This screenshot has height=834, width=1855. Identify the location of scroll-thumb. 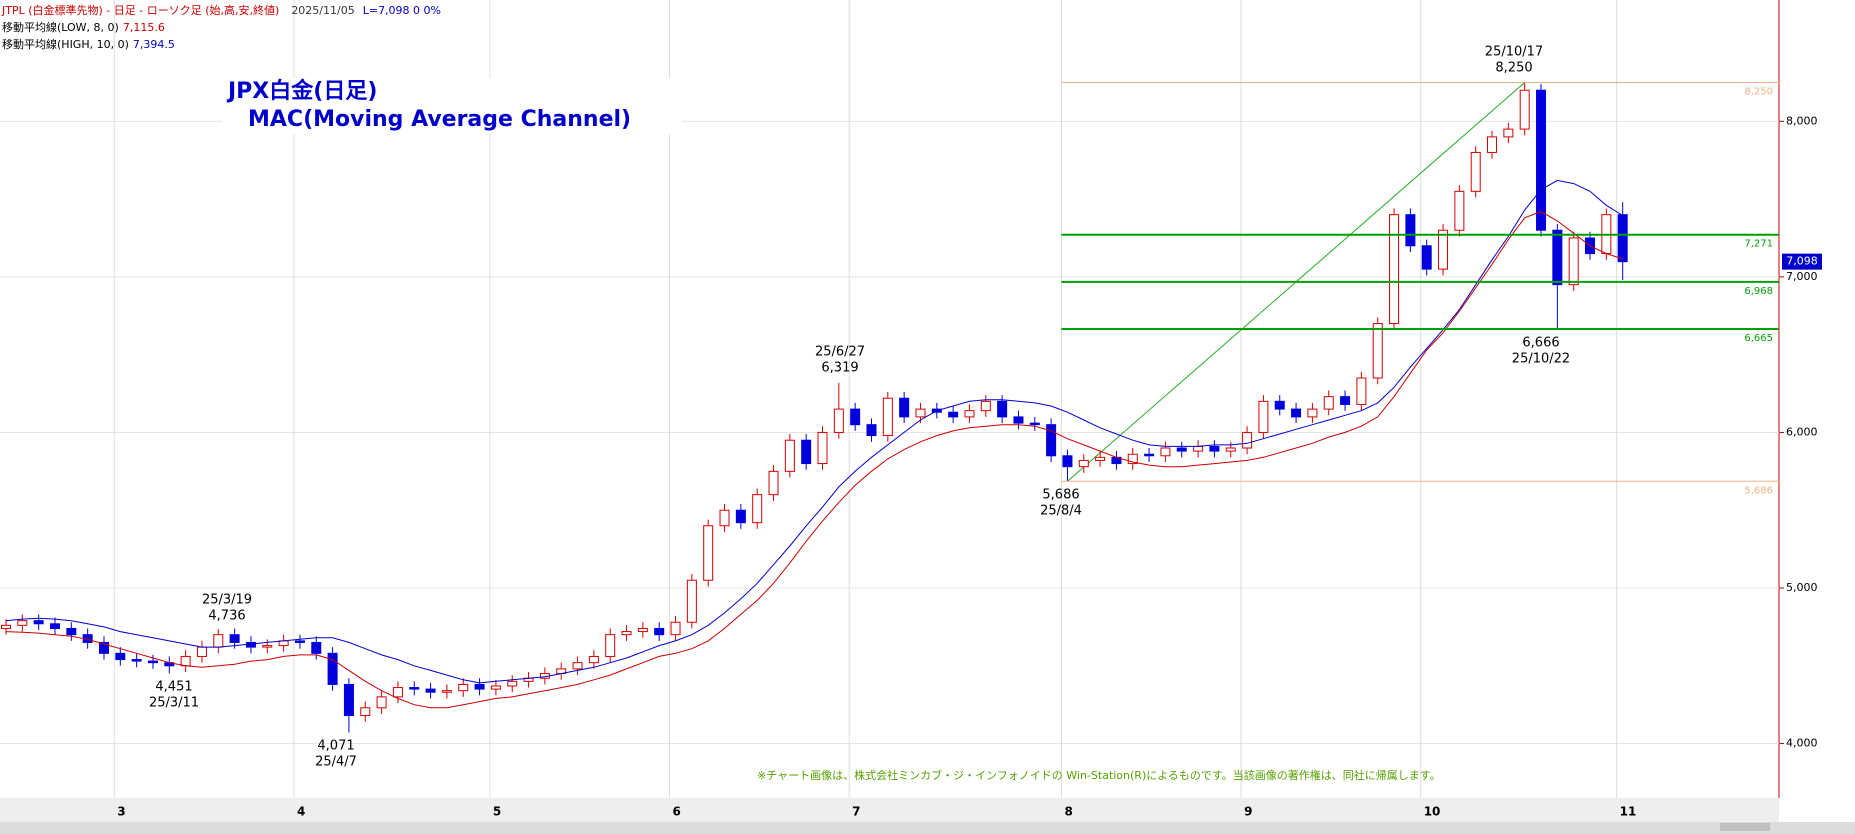
(1745, 827).